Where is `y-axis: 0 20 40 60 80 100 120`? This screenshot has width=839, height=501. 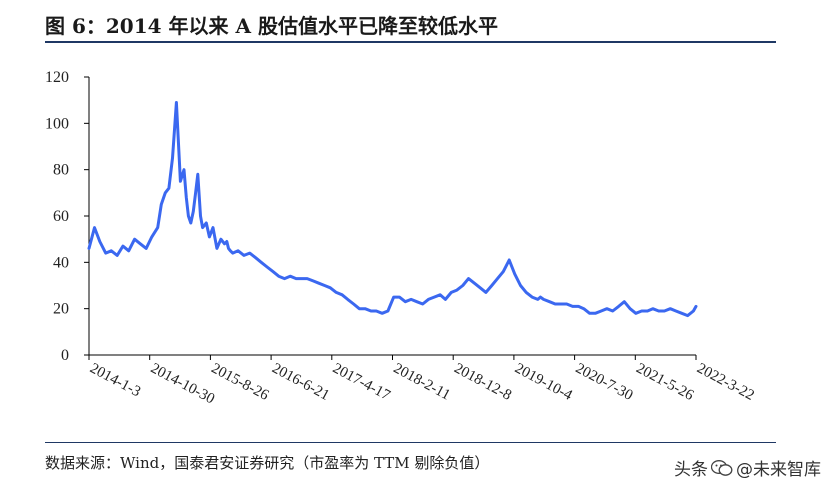 y-axis: 0 20 40 60 80 100 120 is located at coordinates (67, 216).